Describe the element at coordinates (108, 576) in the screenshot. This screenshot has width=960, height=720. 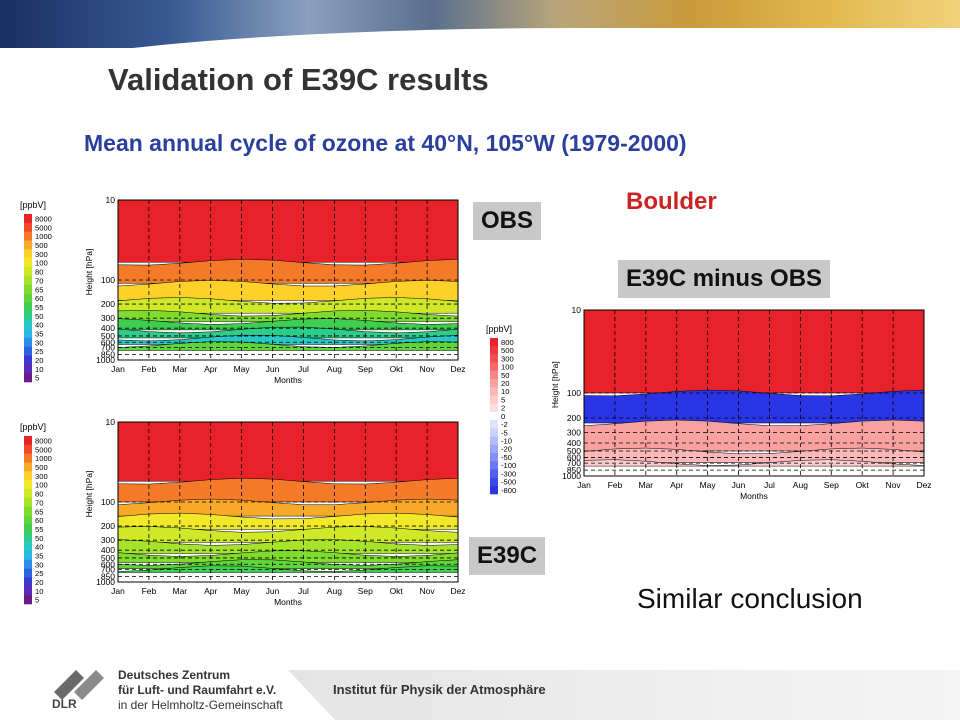
I see `y-tick-label: 850` at that location.